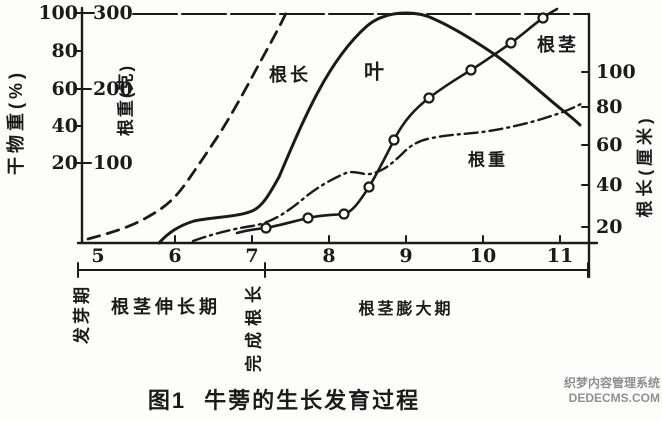 Image resolution: width=662 pixels, height=421 pixels. What do you see at coordinates (609, 145) in the screenshot?
I see `y-right-tick-label-60: 60` at bounding box center [609, 145].